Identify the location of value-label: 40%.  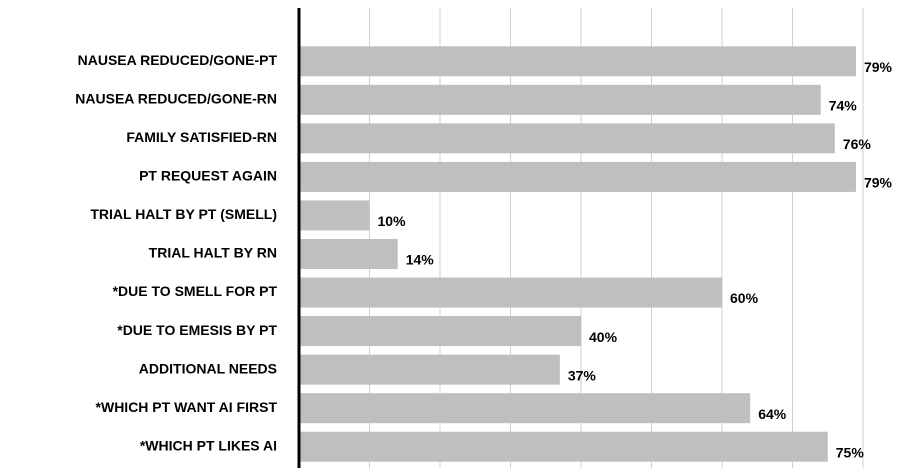
(603, 337).